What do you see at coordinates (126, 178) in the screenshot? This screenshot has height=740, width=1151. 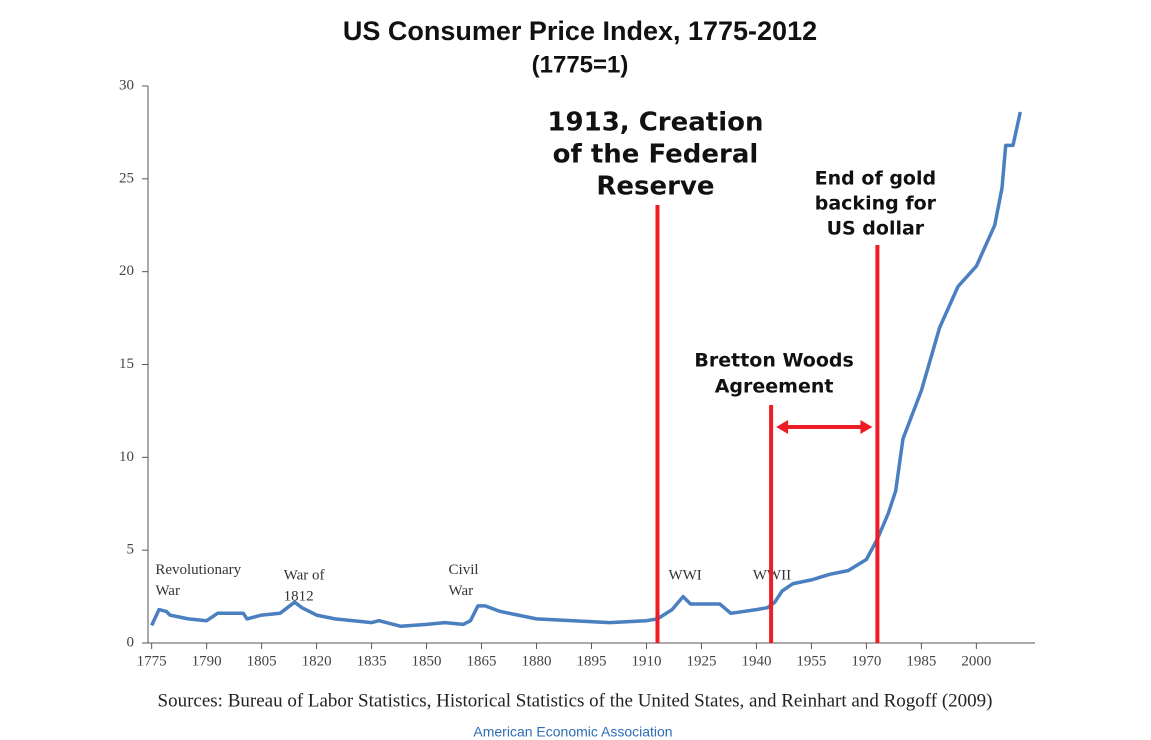 I see `y-tick-label: 25` at bounding box center [126, 178].